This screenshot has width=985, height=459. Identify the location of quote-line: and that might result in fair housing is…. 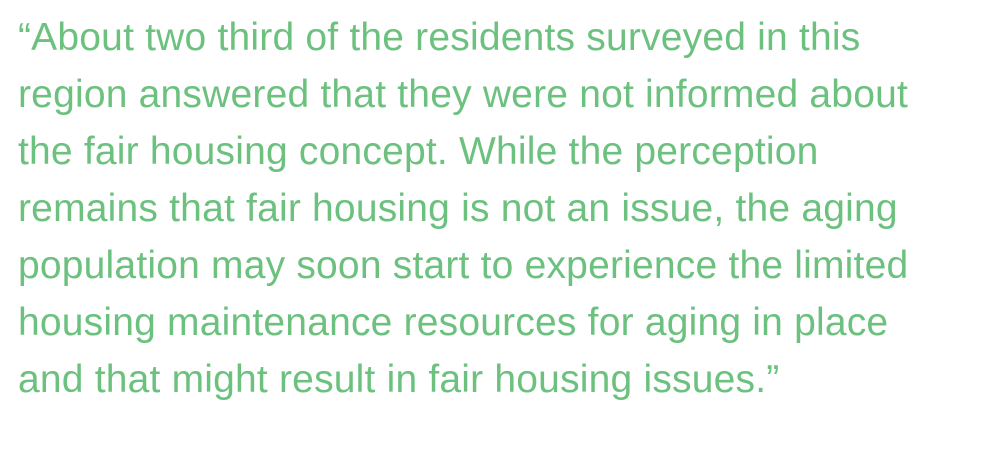
(399, 379).